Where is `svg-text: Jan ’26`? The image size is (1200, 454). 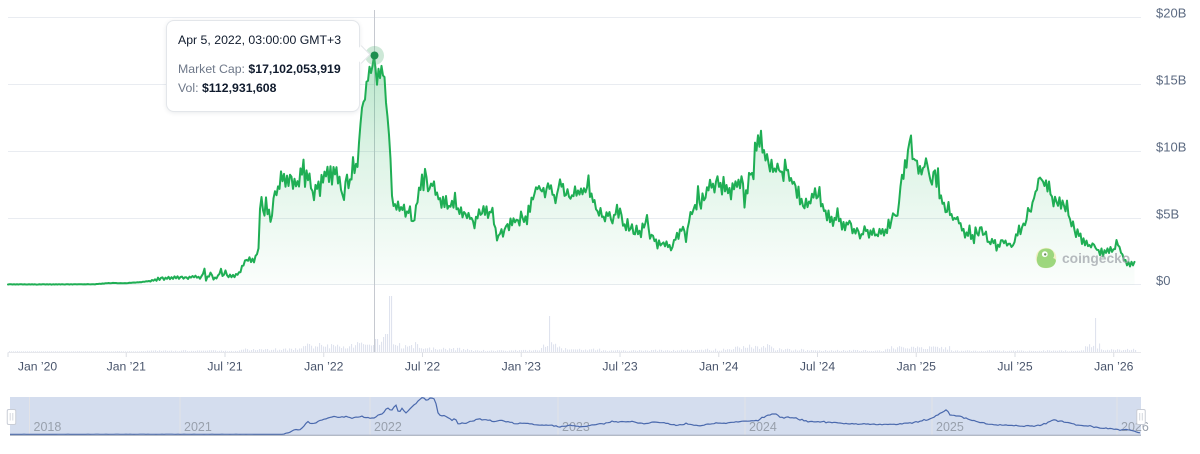 svg-text: Jan ’26 is located at coordinates (1114, 367).